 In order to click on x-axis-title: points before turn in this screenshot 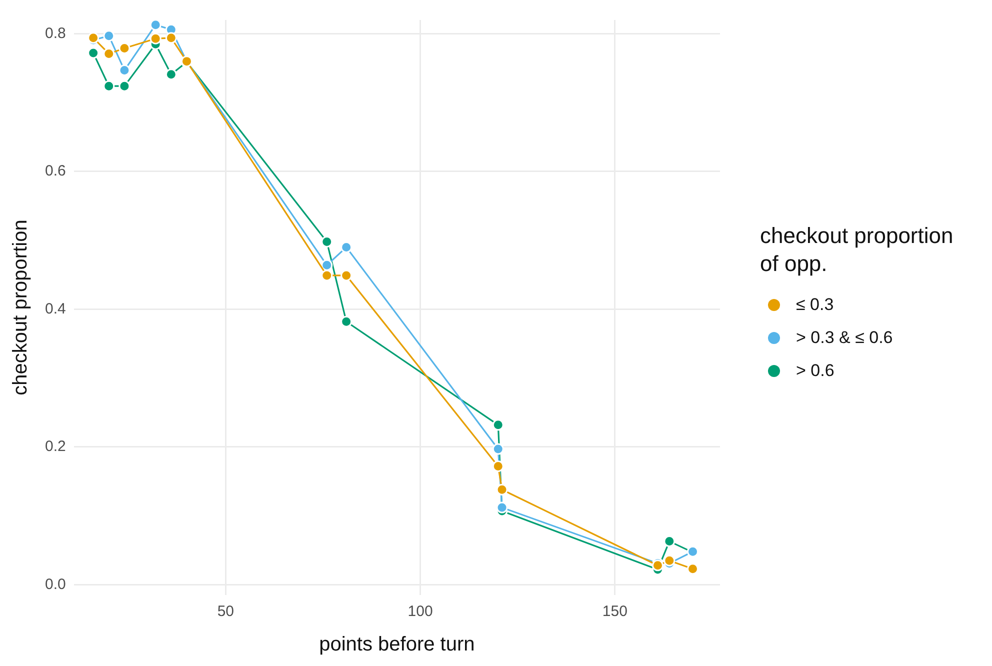, I will do `click(397, 645)`.